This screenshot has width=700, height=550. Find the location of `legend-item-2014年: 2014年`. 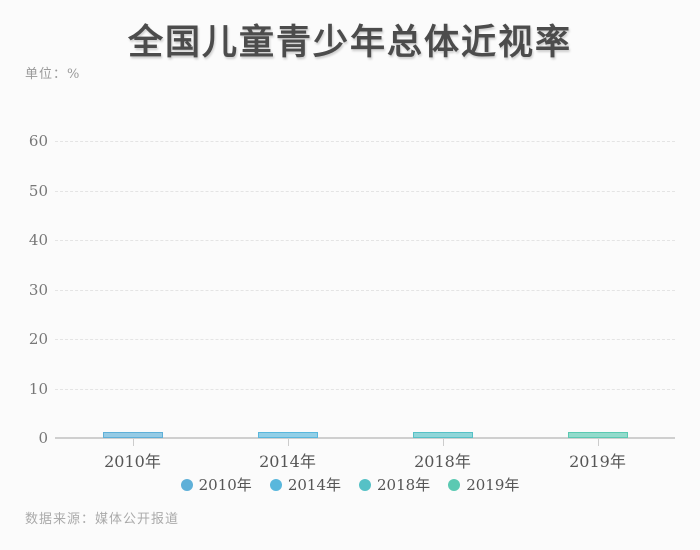

legend-item-2014年: 2014年 is located at coordinates (305, 484).